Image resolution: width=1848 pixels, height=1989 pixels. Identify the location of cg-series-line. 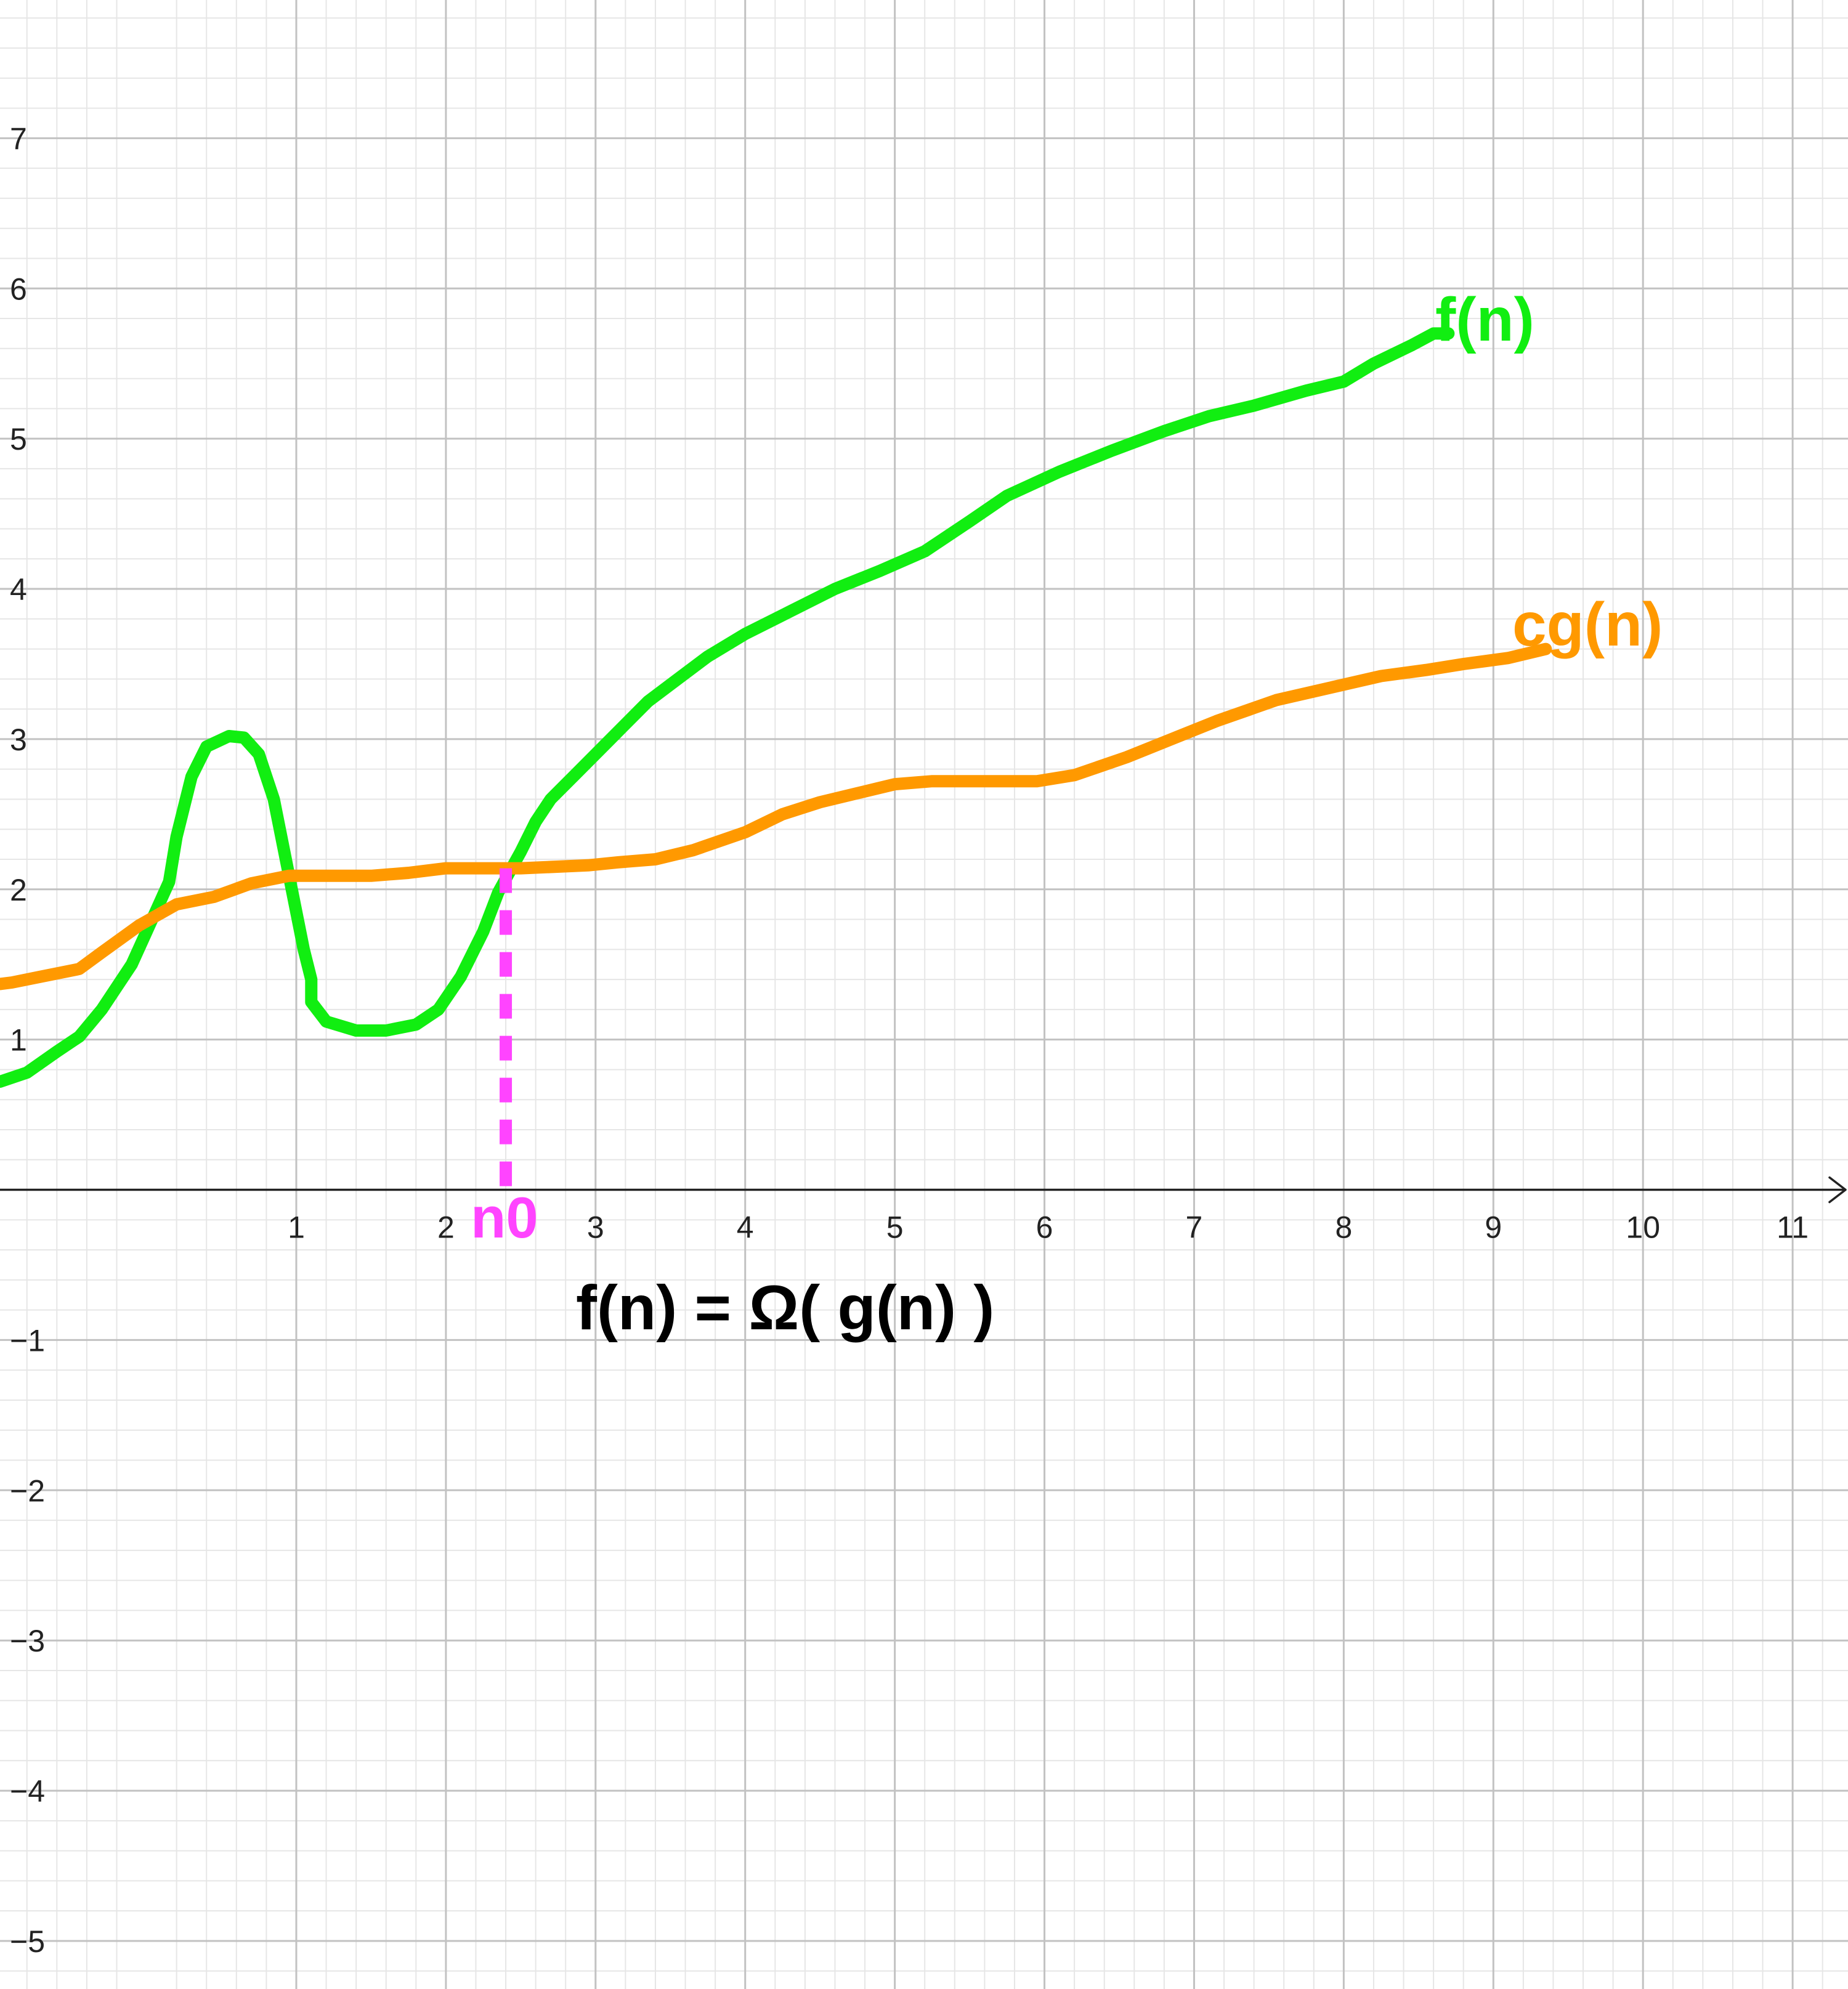
(776, 816).